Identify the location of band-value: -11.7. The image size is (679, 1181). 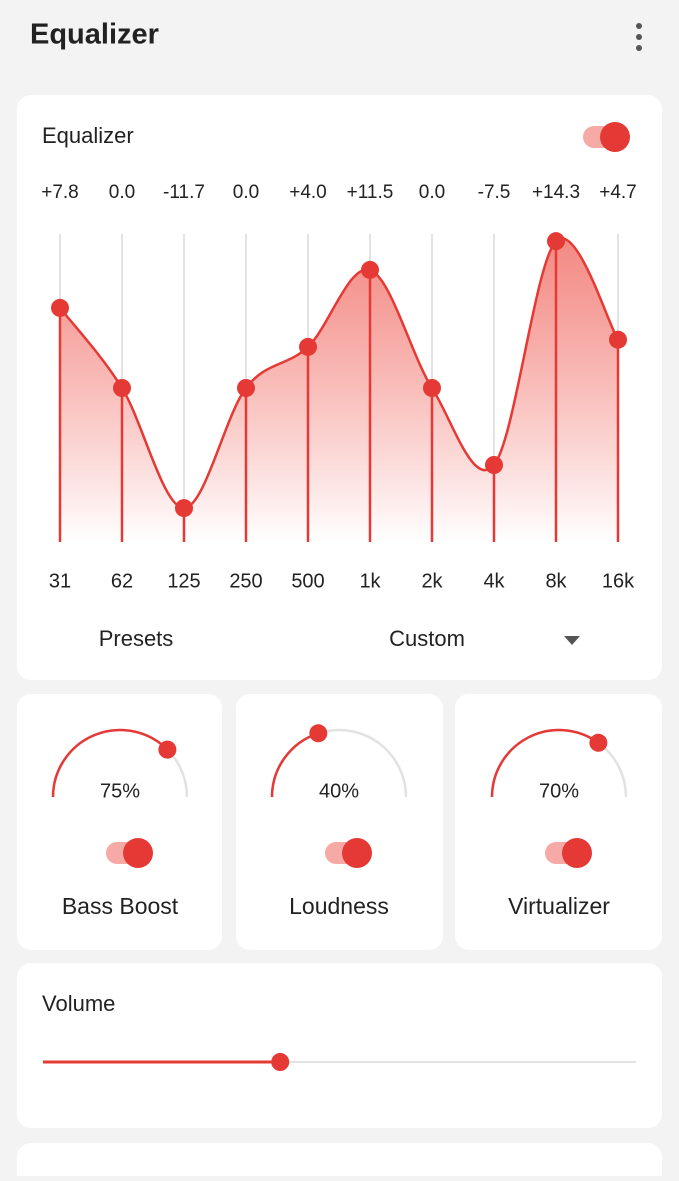
(184, 192).